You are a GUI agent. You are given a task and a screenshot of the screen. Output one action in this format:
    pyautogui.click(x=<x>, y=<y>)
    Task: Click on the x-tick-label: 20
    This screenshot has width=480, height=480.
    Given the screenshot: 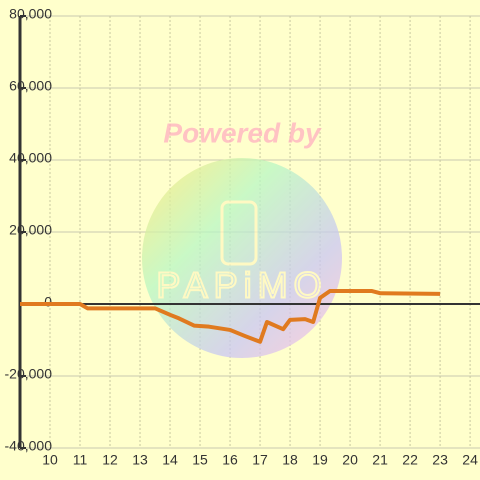 What is the action you would take?
    pyautogui.click(x=350, y=460)
    